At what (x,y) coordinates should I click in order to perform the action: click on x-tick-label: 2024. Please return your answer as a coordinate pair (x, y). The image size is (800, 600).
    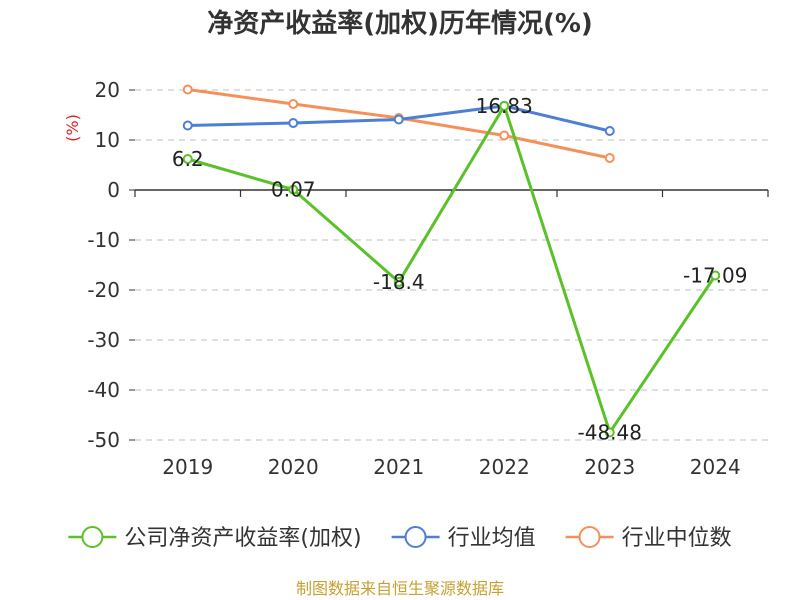
    Looking at the image, I should click on (715, 467).